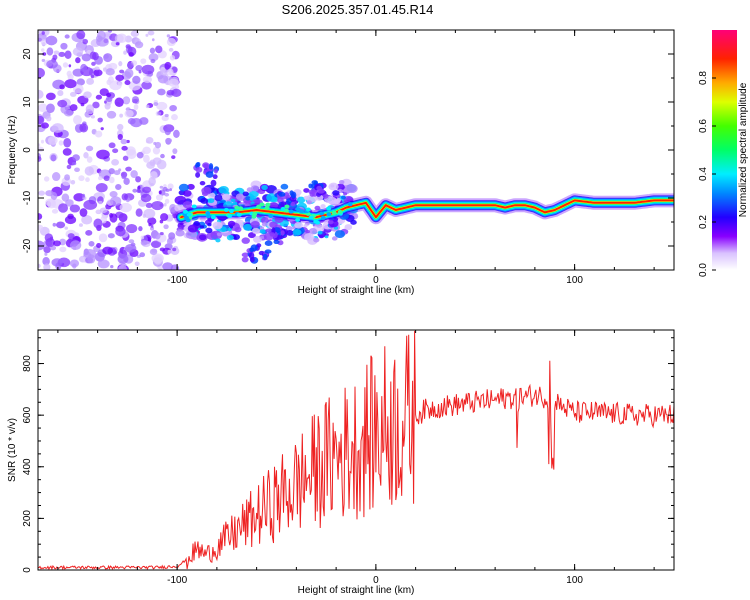 The image size is (750, 600). What do you see at coordinates (703, 270) in the screenshot?
I see `colorbar-tick-label: 0.0` at bounding box center [703, 270].